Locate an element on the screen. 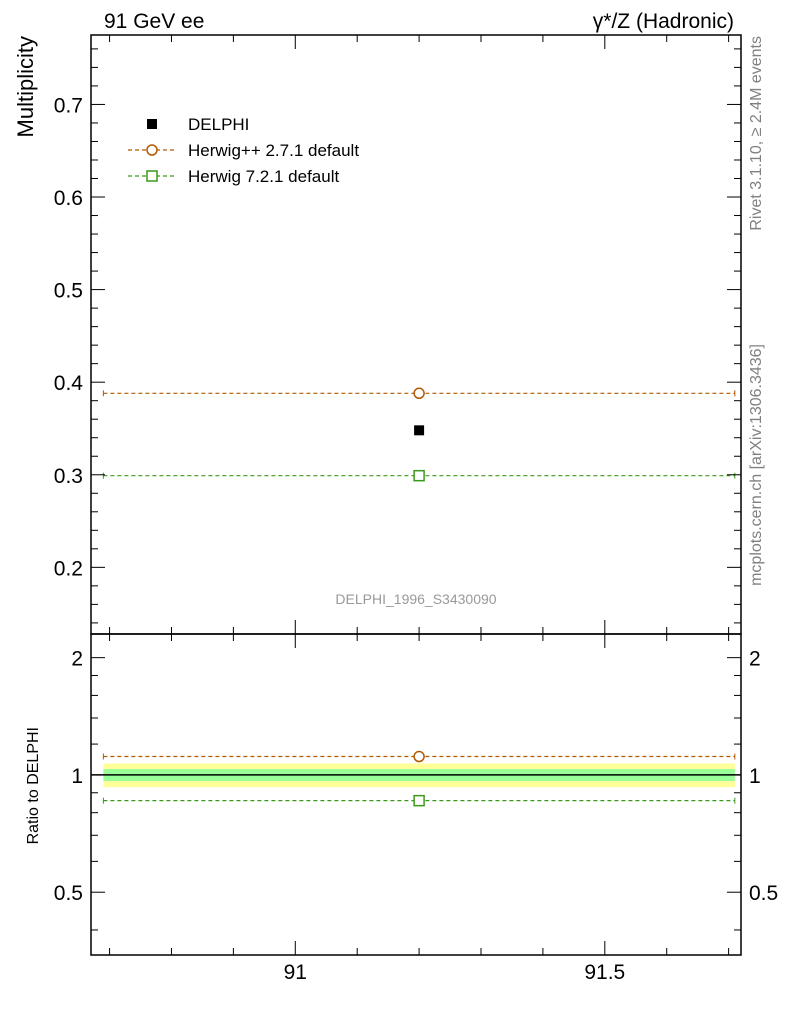  main-ytick-label: 0.4 is located at coordinates (69, 383).